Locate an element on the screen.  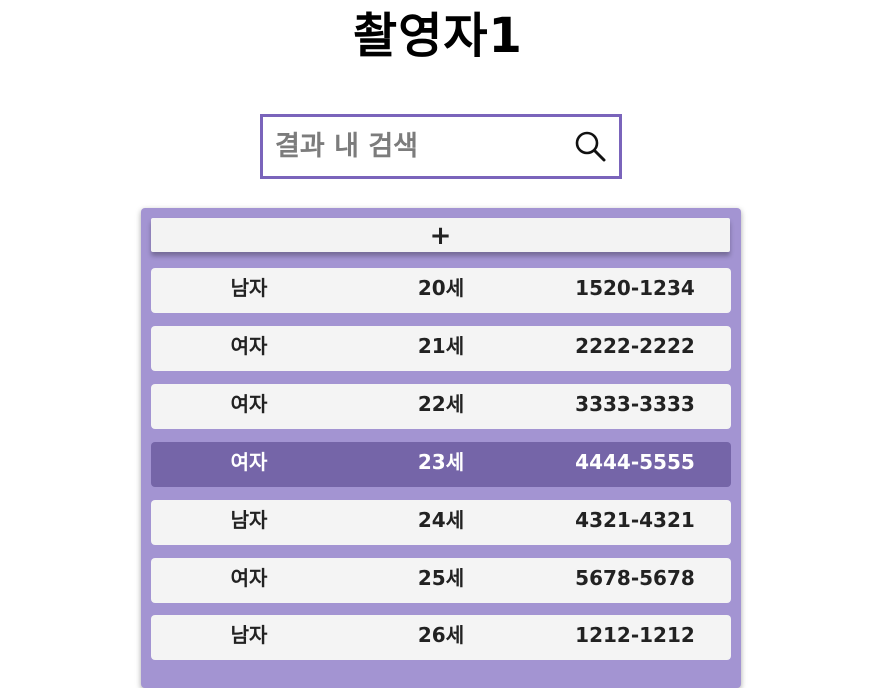
add-participant-button: + is located at coordinates (440, 235).